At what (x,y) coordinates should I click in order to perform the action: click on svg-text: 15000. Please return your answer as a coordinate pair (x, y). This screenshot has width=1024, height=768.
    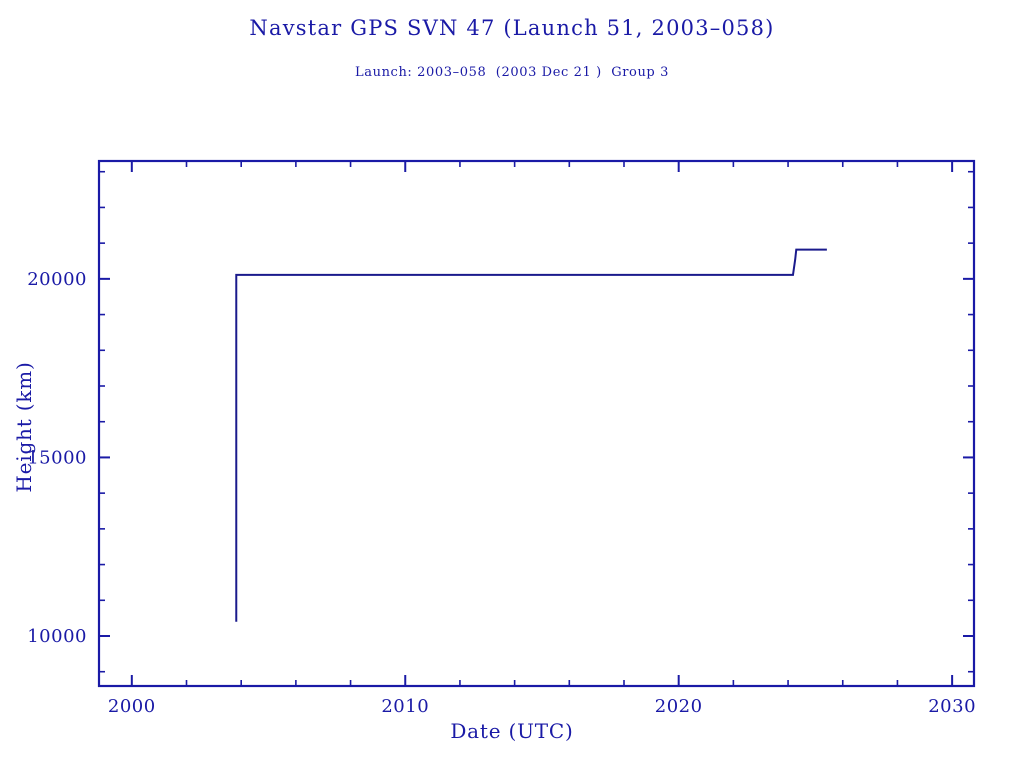
    Looking at the image, I should click on (57, 457).